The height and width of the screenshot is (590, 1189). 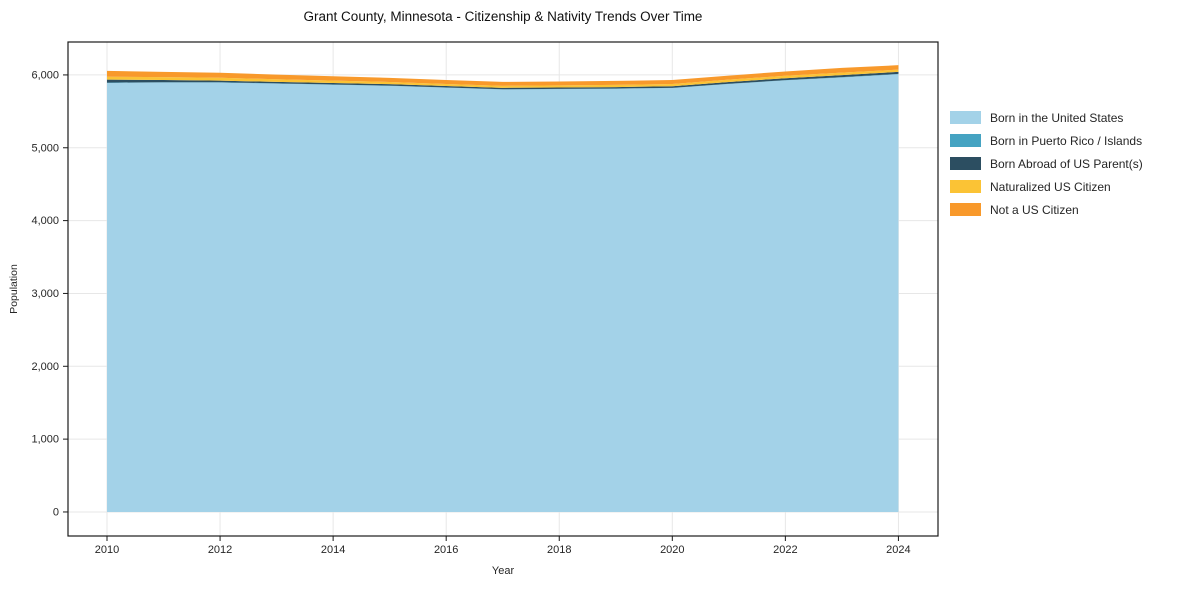 What do you see at coordinates (503, 571) in the screenshot?
I see `x-axis-label: Year` at bounding box center [503, 571].